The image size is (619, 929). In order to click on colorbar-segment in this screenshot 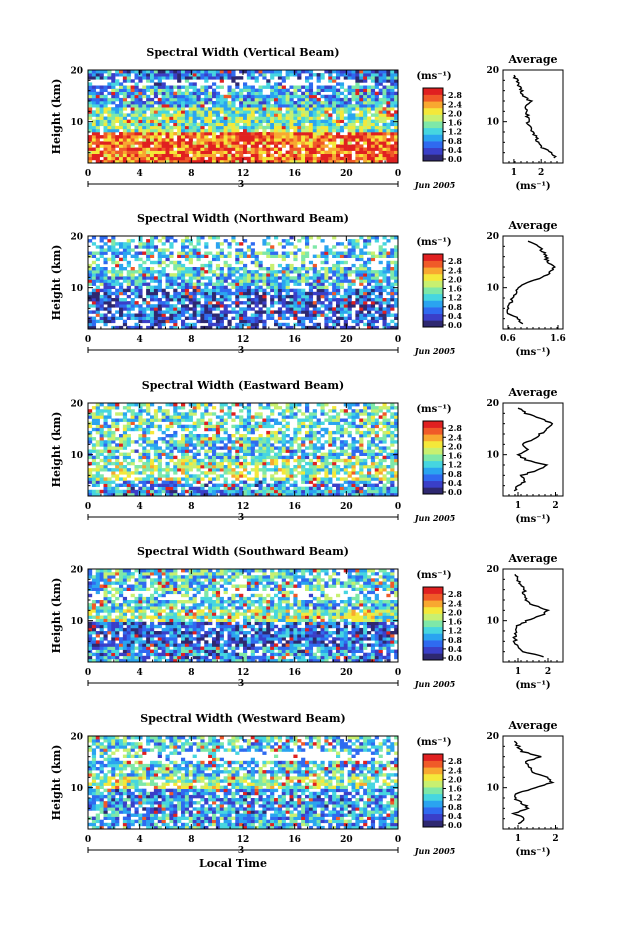, I will do `click(433, 284)`.